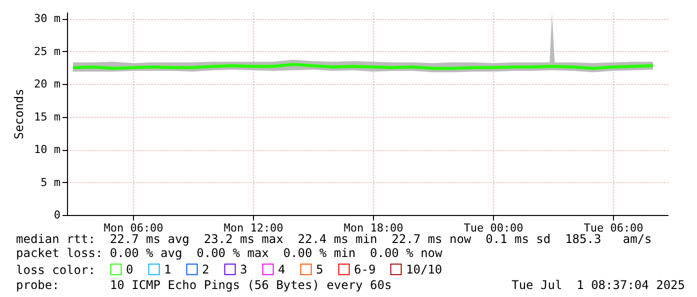 Image resolution: width=697 pixels, height=297 pixels. Describe the element at coordinates (47, 84) in the screenshot. I see `y-tick-label: 20 m` at that location.